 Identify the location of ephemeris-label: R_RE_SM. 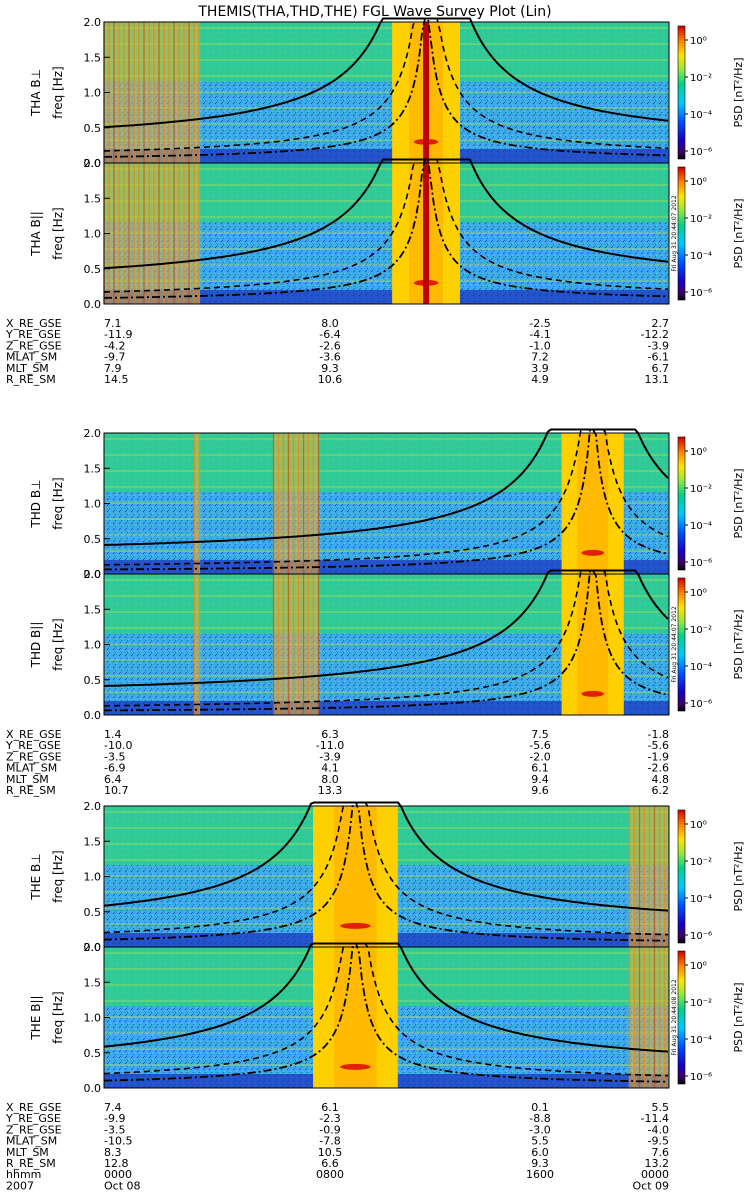
(31, 790).